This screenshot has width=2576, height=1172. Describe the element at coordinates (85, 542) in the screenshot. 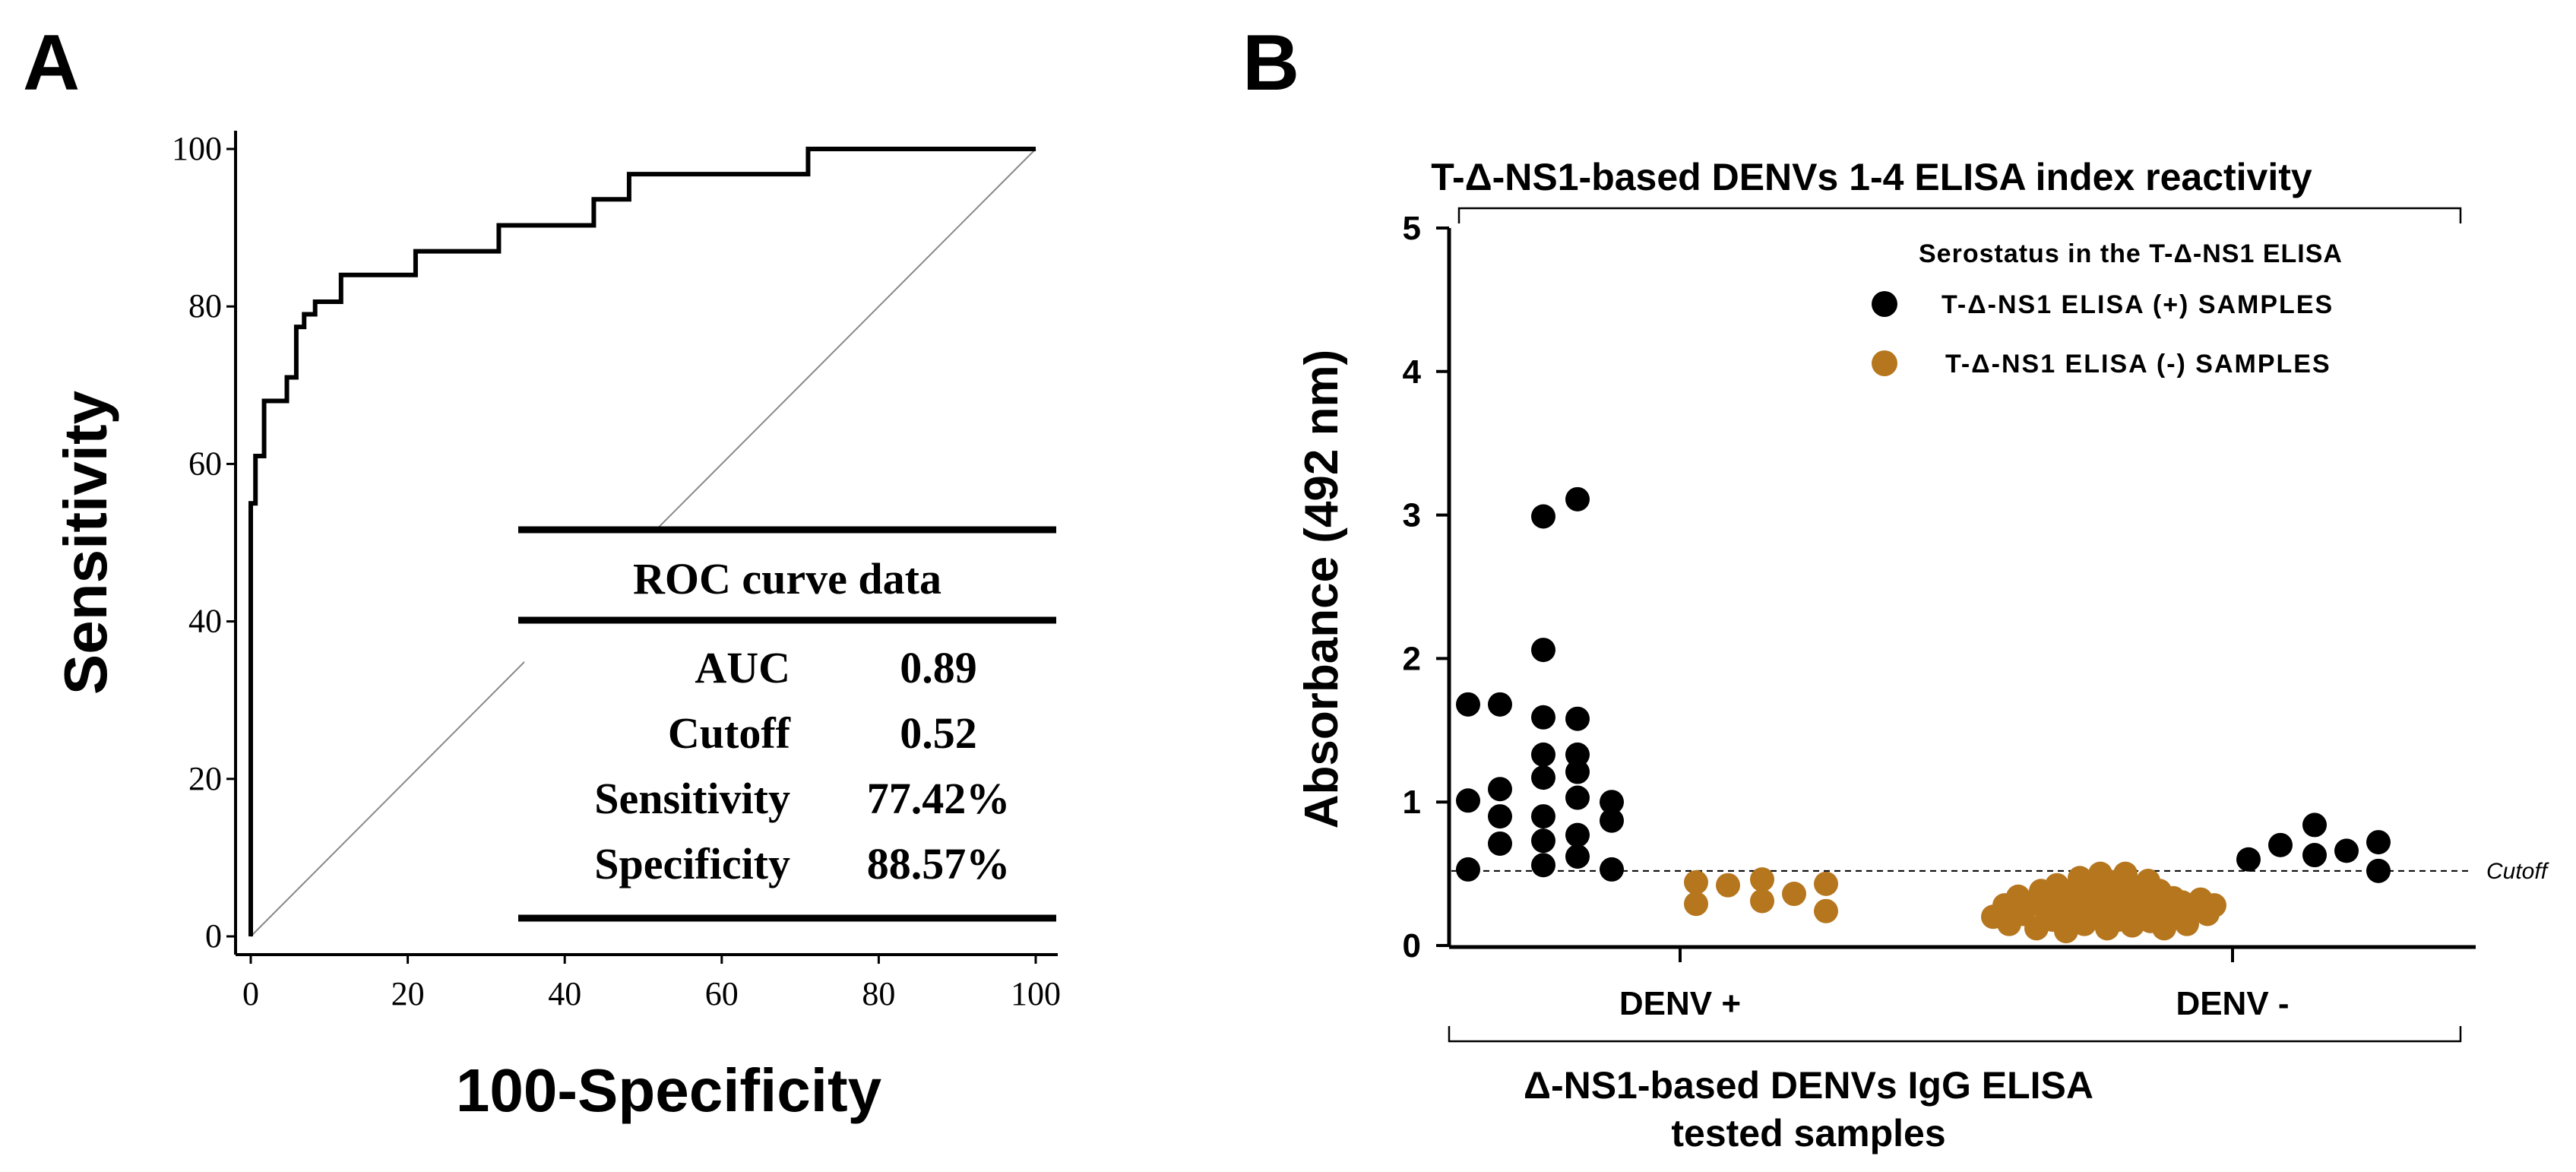

I see `roc-y-axis-title: Sensitivity` at that location.